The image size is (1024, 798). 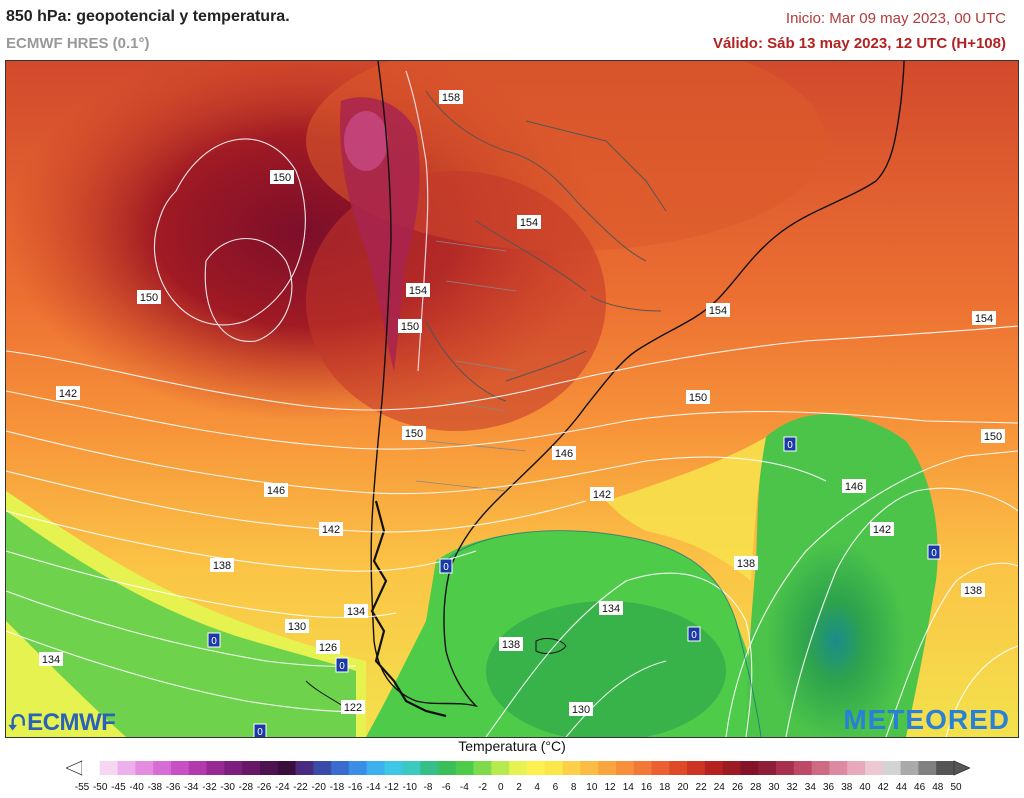 I want to click on colorbar-tick-label: 48, so click(x=938, y=787).